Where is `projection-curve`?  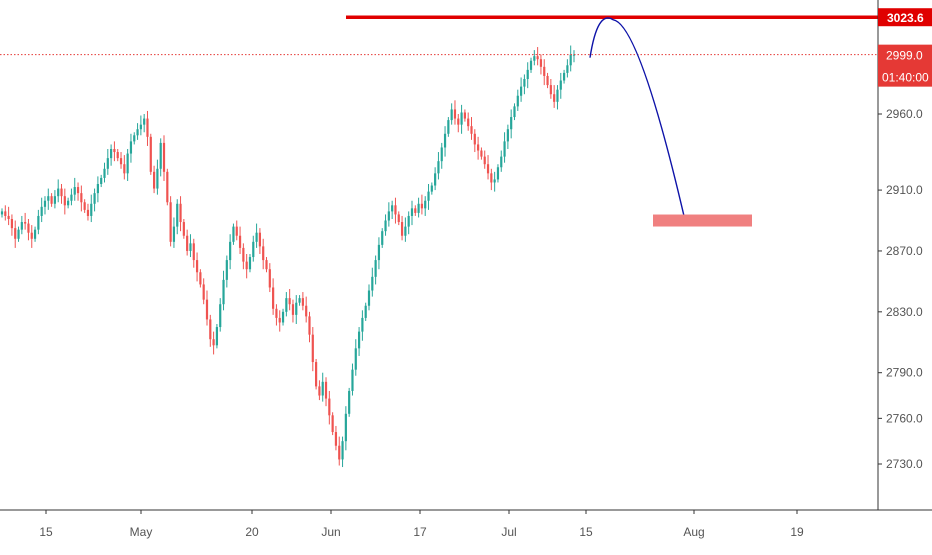 projection-curve is located at coordinates (637, 117).